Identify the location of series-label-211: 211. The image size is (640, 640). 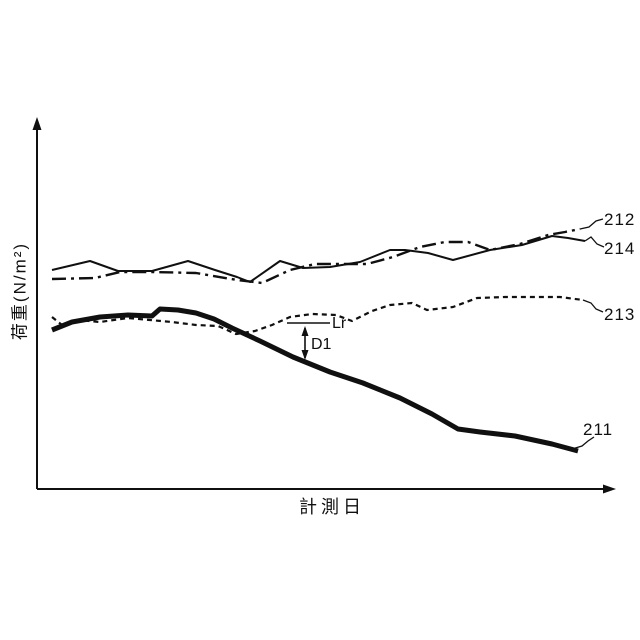
(598, 429).